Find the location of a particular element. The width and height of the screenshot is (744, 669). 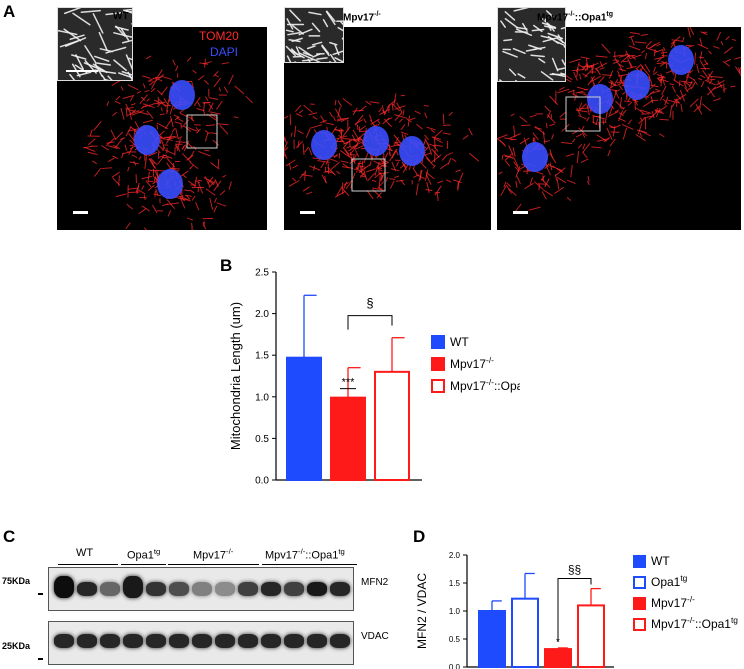

blot-band is located at coordinates (64, 587).